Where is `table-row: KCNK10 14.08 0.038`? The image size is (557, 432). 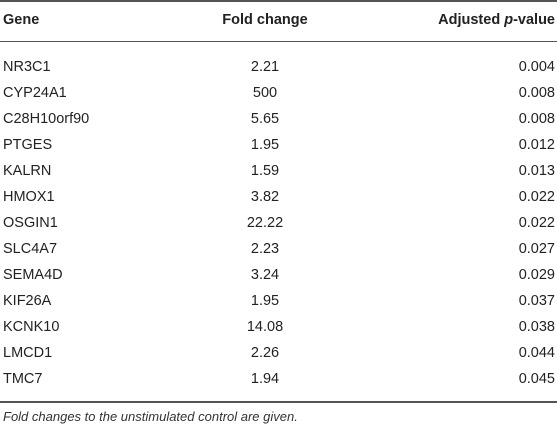 table-row: KCNK10 14.08 0.038 is located at coordinates (278, 327).